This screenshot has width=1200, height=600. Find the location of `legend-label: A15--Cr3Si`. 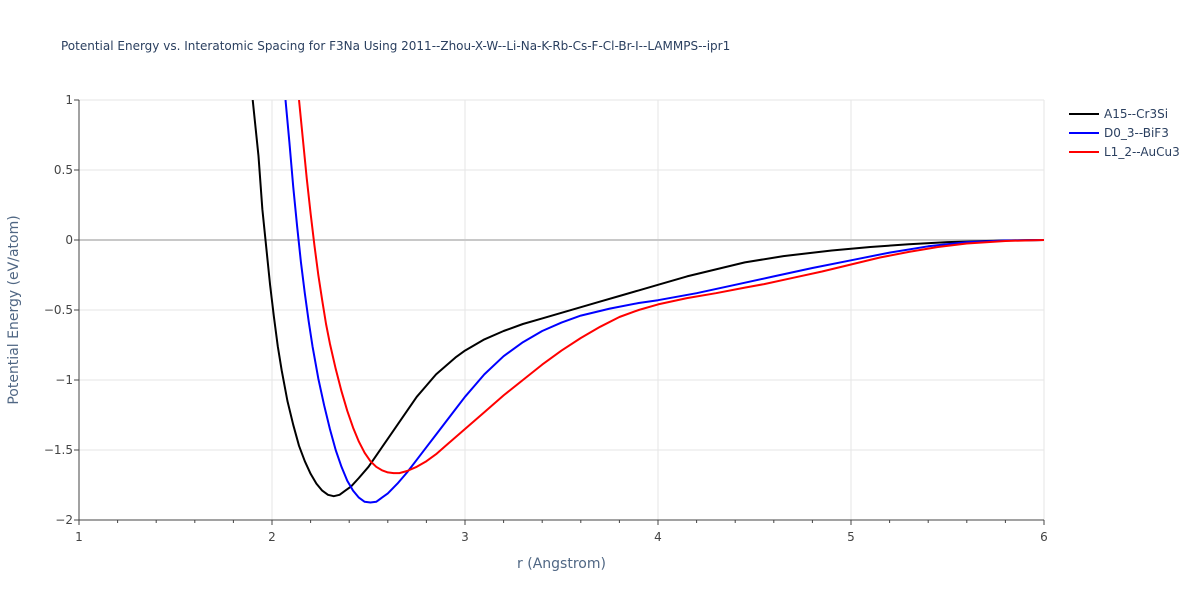

legend-label: A15--Cr3Si is located at coordinates (1136, 114).